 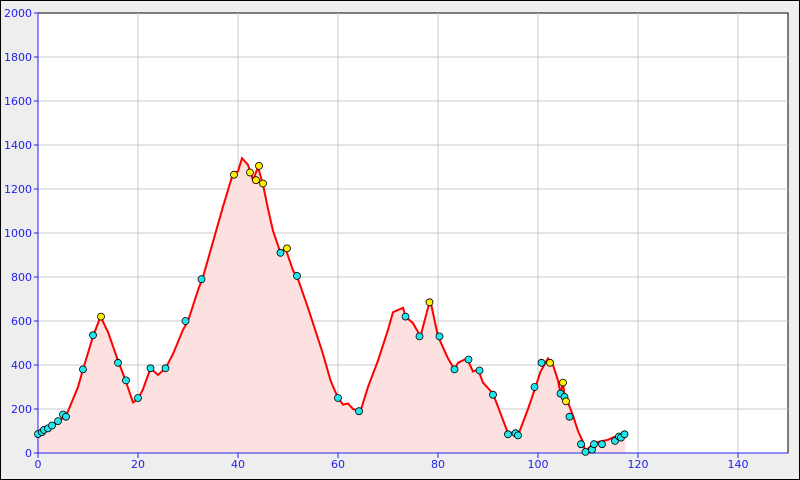 I want to click on y-tick-label: 1600, so click(x=18, y=101).